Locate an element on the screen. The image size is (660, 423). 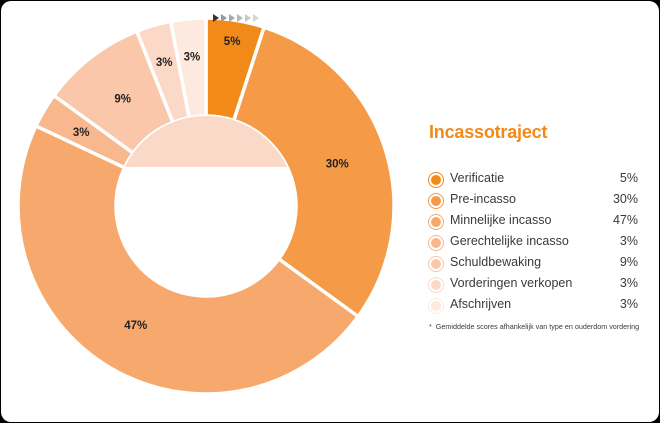
slice-value-label: 5% is located at coordinates (232, 42).